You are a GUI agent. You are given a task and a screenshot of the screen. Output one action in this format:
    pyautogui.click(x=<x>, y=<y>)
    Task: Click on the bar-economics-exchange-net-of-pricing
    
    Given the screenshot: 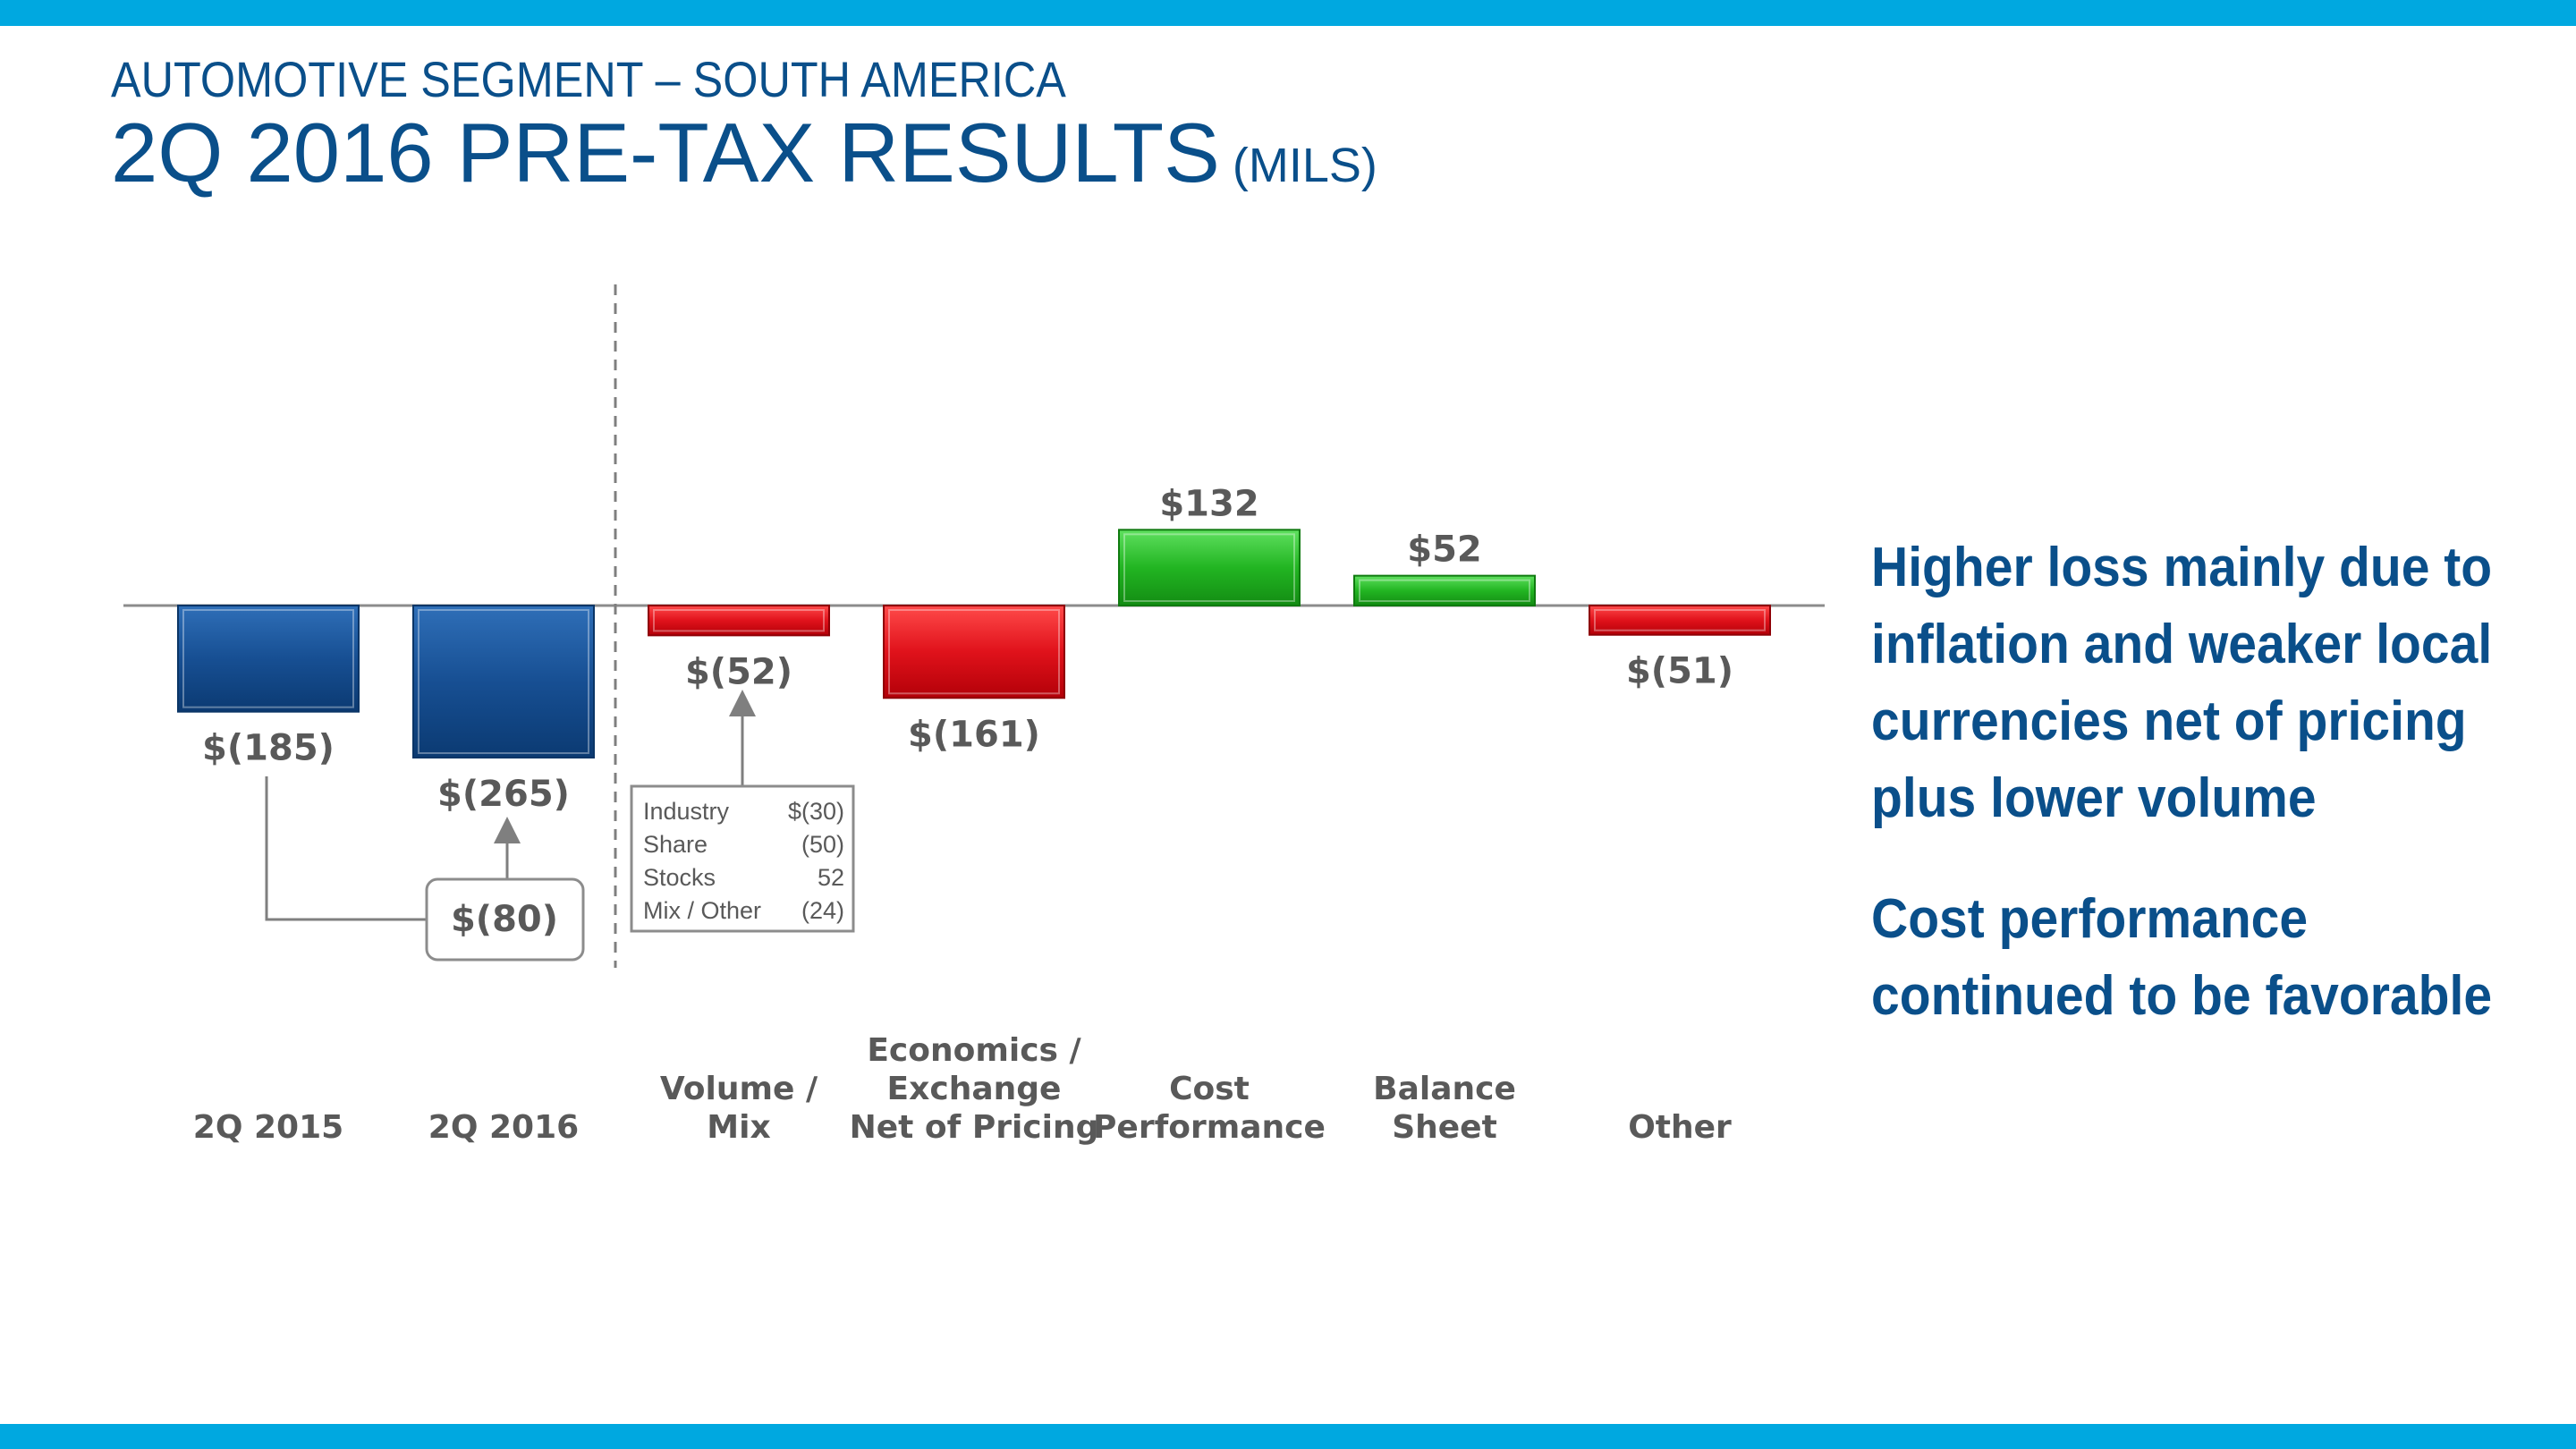 What is the action you would take?
    pyautogui.click(x=974, y=652)
    